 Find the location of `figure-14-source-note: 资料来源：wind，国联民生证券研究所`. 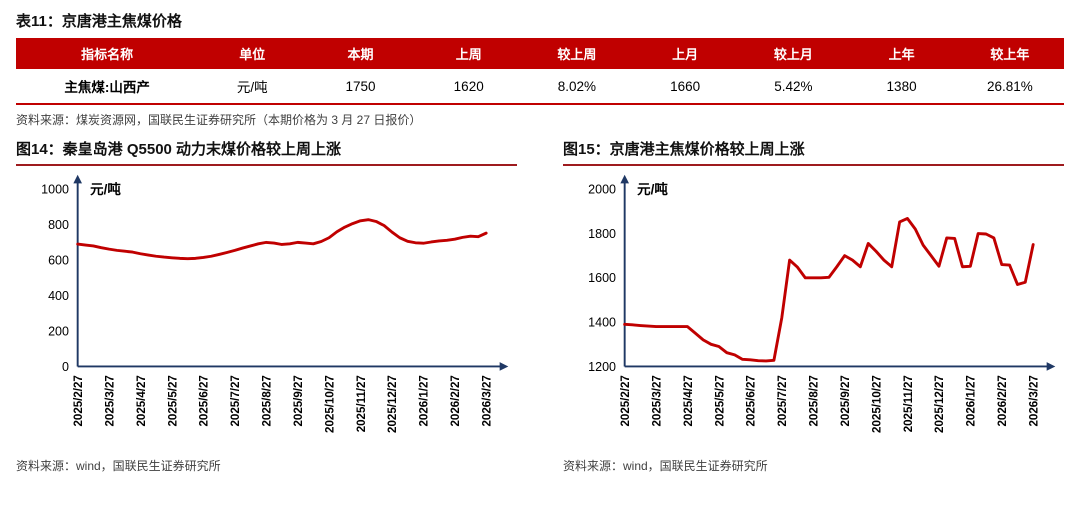

figure-14-source-note: 资料来源：wind，国联民生证券研究所 is located at coordinates (118, 466).